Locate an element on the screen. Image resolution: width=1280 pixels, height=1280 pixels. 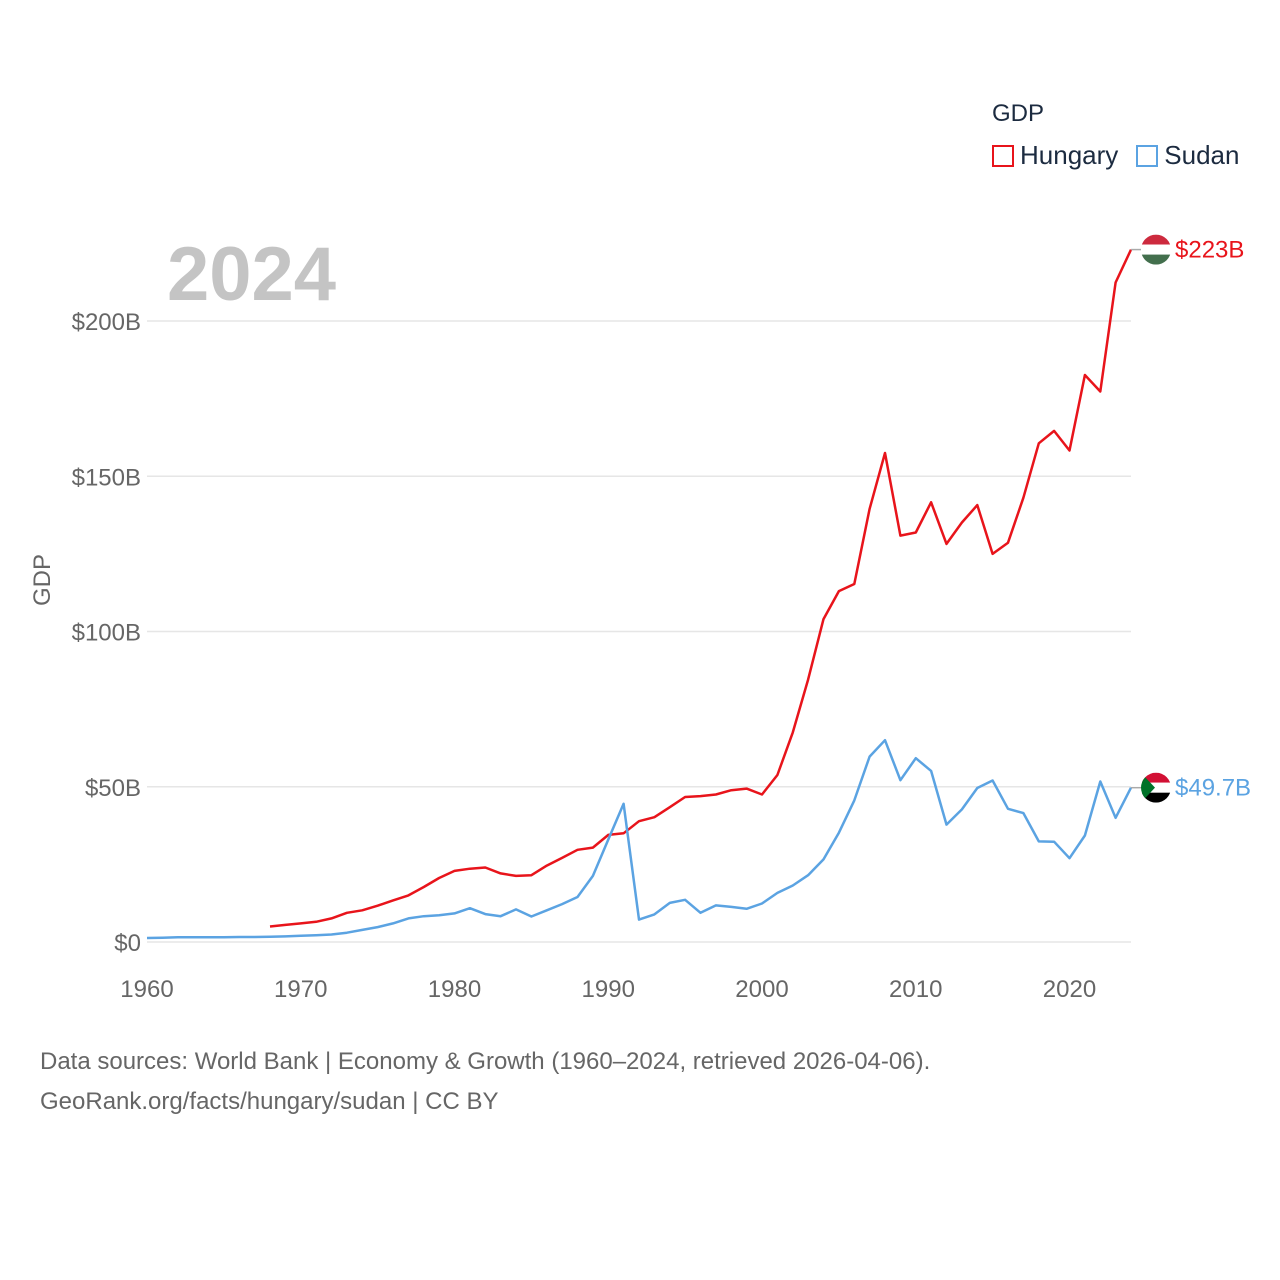
x-tick-label: 1990 is located at coordinates (608, 989).